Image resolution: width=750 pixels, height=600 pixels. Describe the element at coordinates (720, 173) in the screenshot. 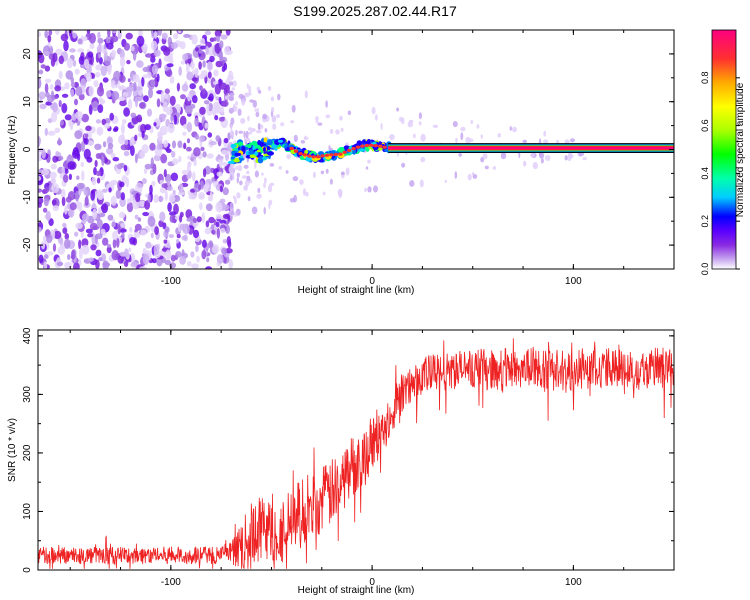

I see `colorbar-ticks: 0.0 0.2 0.4 0.6 0.8` at that location.